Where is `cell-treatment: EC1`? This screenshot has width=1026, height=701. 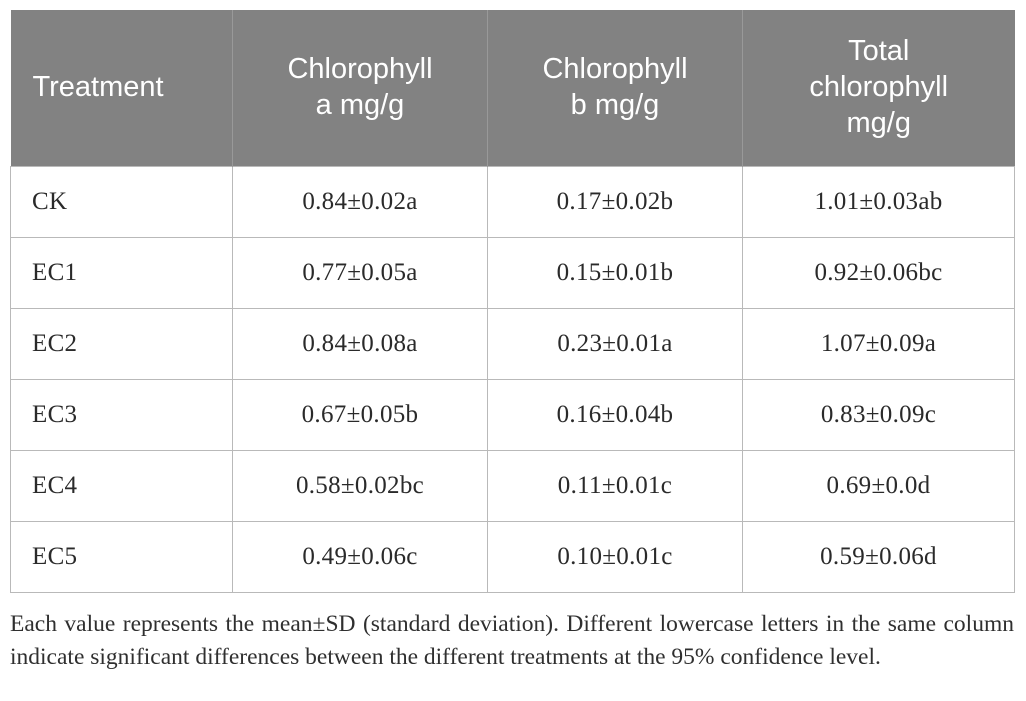 cell-treatment: EC1 is located at coordinates (121, 273).